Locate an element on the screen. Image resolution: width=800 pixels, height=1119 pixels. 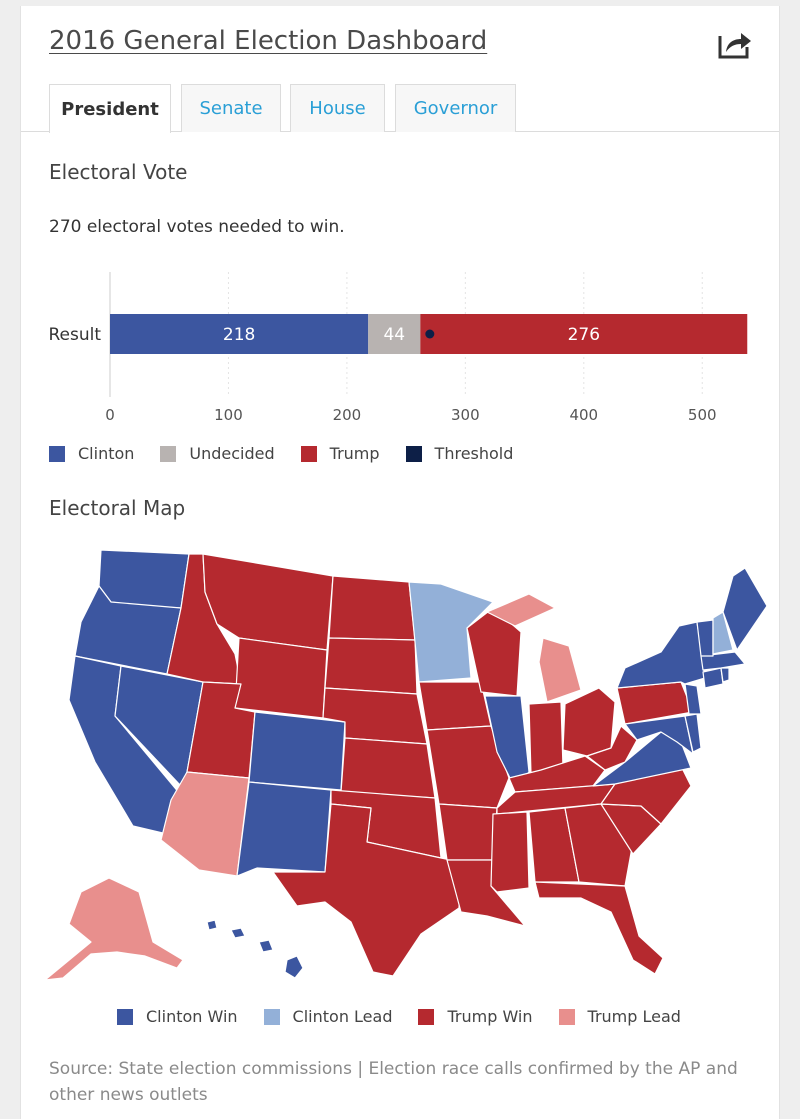
bar-label-trump: 276 is located at coordinates (584, 335).